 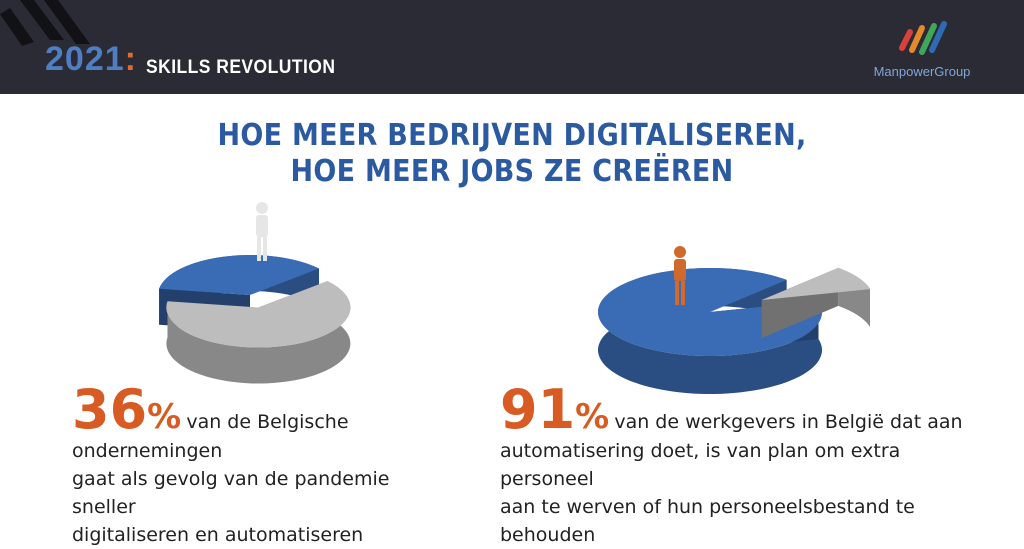 What do you see at coordinates (922, 71) in the screenshot?
I see `logo-text: ManpowerGroup` at bounding box center [922, 71].